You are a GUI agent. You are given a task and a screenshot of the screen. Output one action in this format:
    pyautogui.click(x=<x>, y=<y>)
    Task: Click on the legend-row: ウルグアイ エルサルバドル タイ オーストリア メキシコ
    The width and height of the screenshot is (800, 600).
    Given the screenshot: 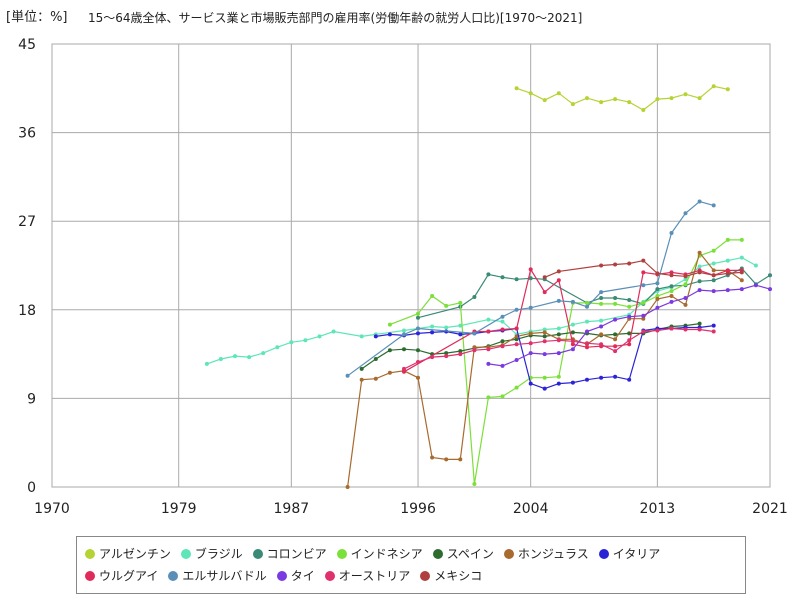 What is the action you would take?
    pyautogui.click(x=288, y=575)
    